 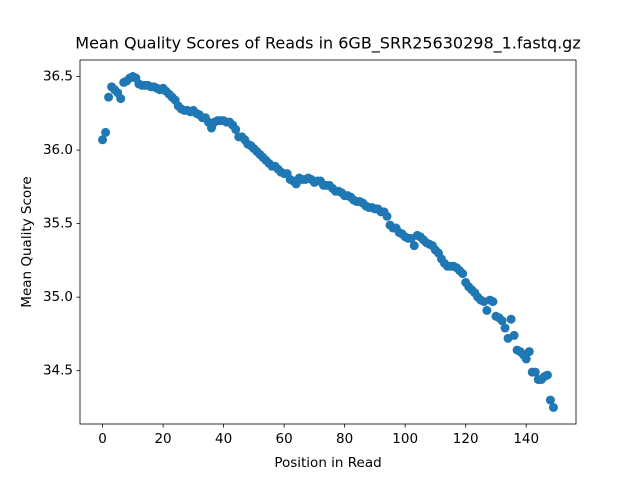 What do you see at coordinates (284, 439) in the screenshot?
I see `x-tick-label: 60` at bounding box center [284, 439].